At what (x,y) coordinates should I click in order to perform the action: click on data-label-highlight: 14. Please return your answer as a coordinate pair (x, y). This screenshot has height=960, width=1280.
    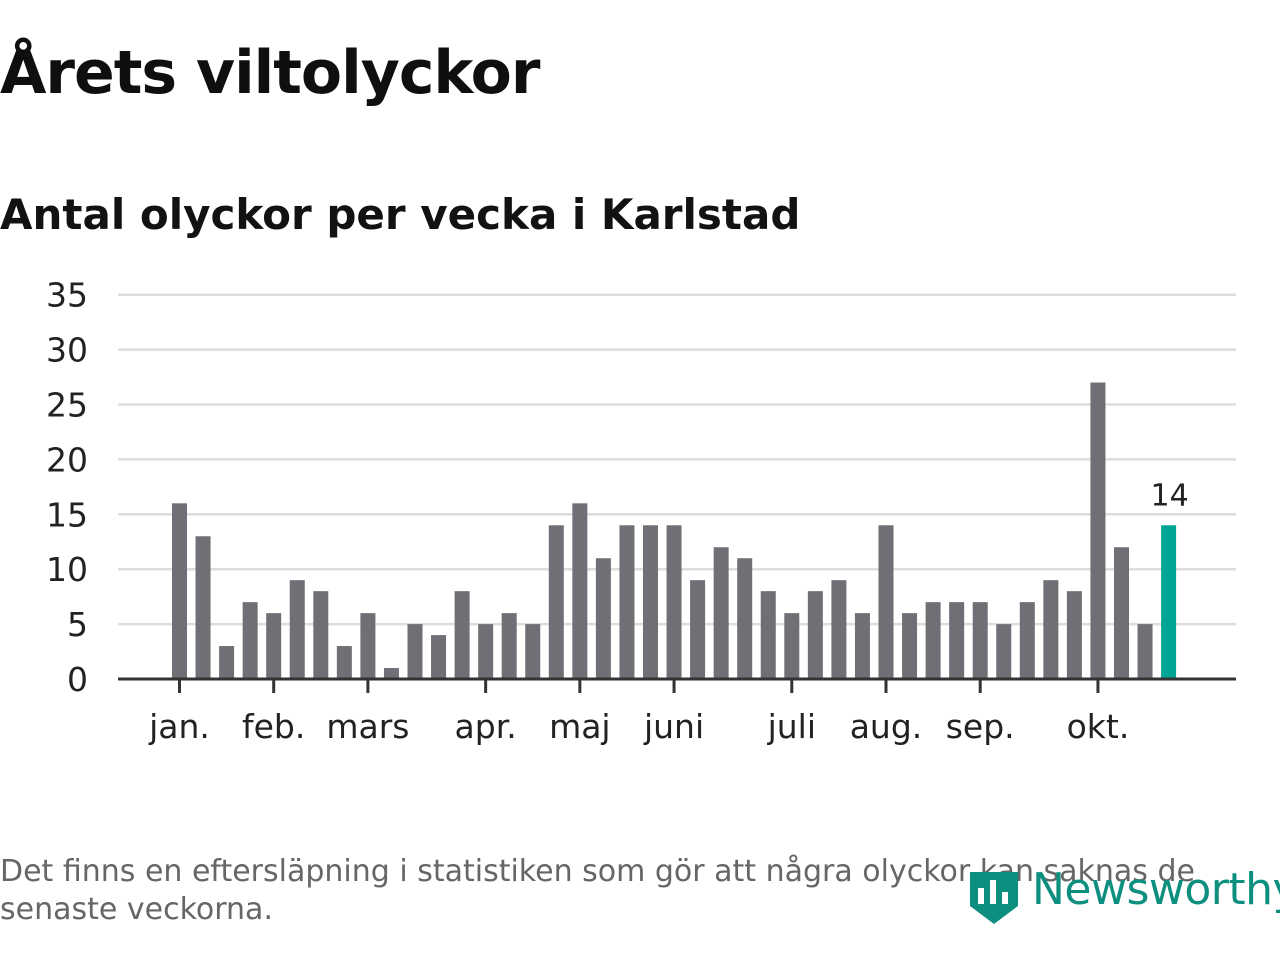
    Looking at the image, I should click on (1170, 495).